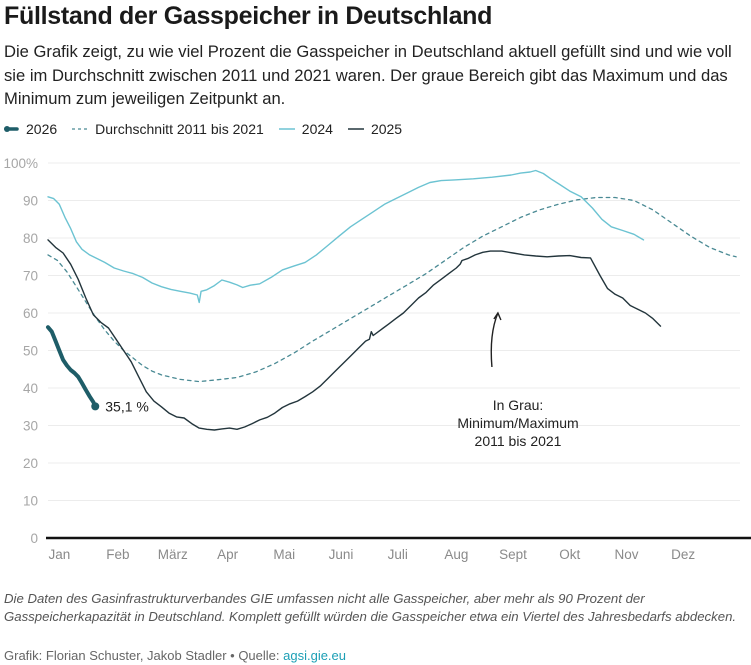 This screenshot has height=665, width=751. I want to click on annotation-text: 2011 bis 2021, so click(518, 441).